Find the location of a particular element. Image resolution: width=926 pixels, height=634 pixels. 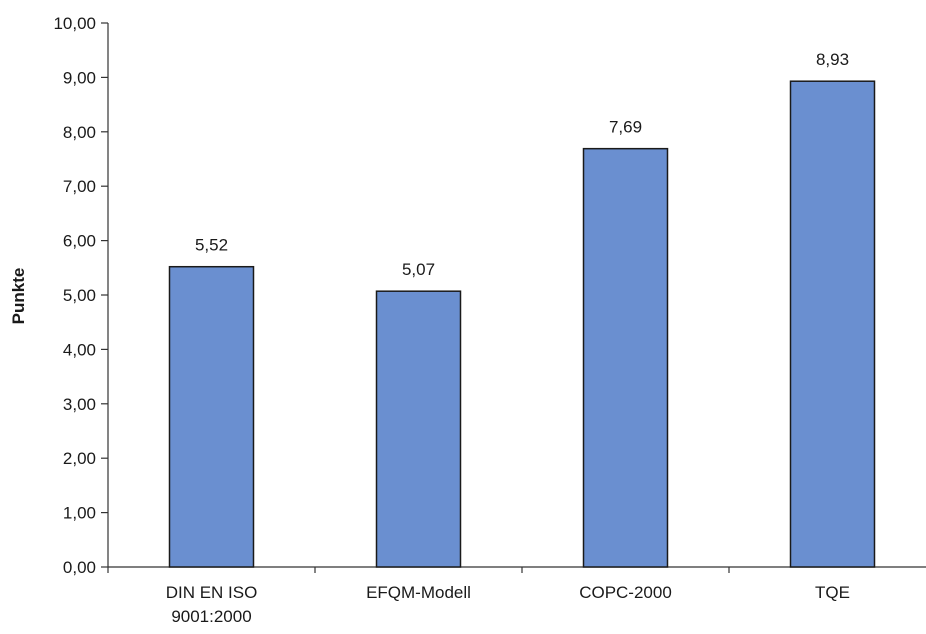

y-axis-title: Punkte is located at coordinates (18, 296).